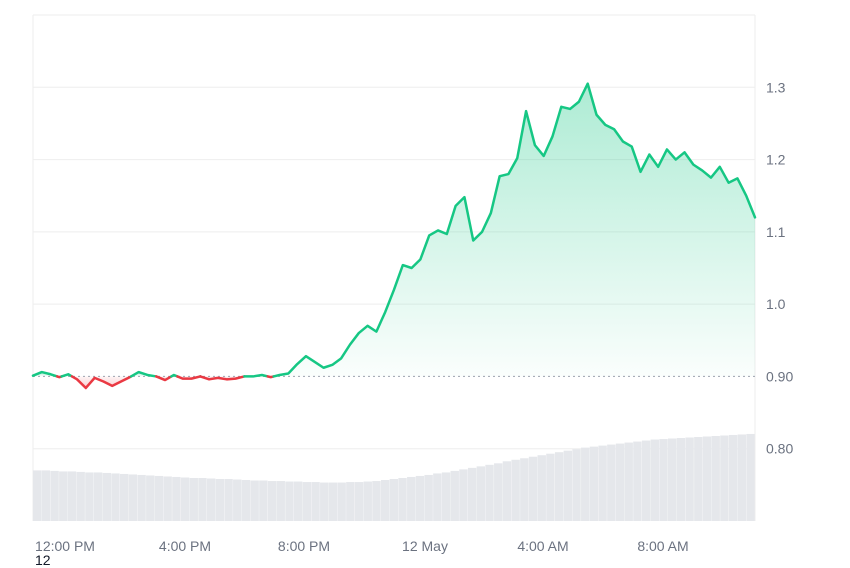 The image size is (850, 568). Describe the element at coordinates (779, 449) in the screenshot. I see `y-tick-label: 0.80` at that location.